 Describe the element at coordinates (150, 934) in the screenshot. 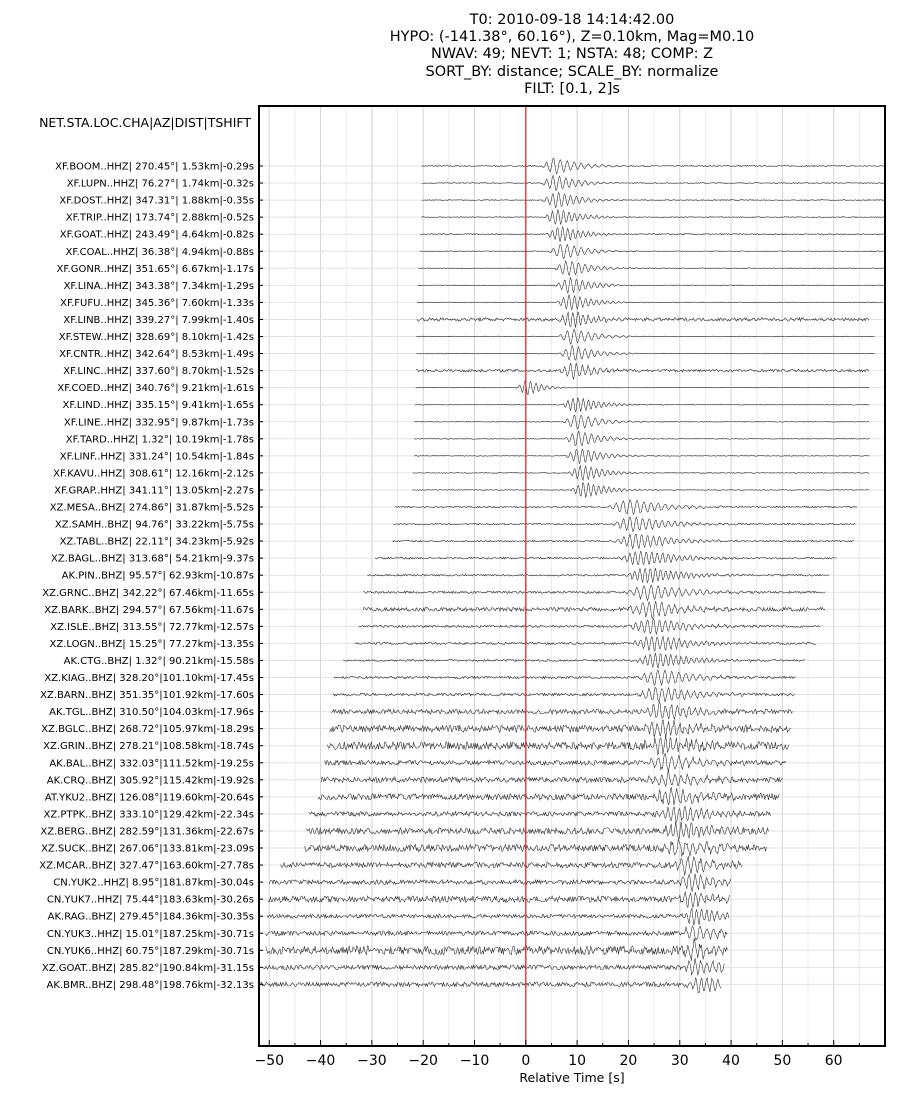

I see `trace-label: CN.YUK3..HHZ| 15.01°|187.25km|-30.71s` at that location.